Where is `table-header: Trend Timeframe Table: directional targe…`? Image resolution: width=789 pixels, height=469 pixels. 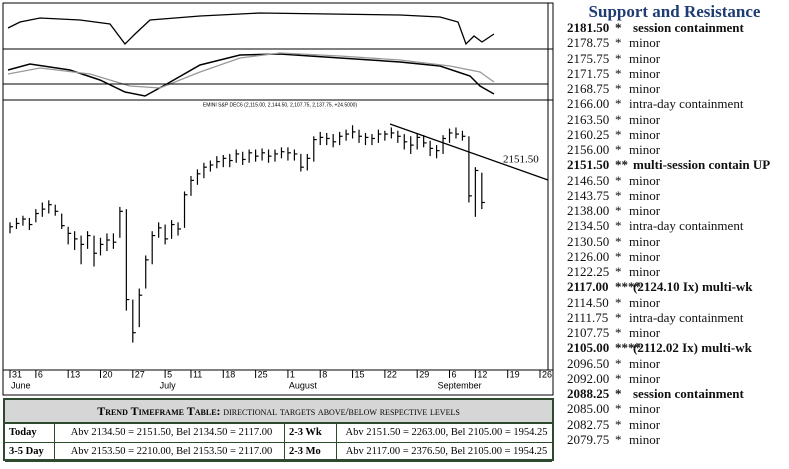 table-header: Trend Timeframe Table: directional targe… is located at coordinates (278, 412).